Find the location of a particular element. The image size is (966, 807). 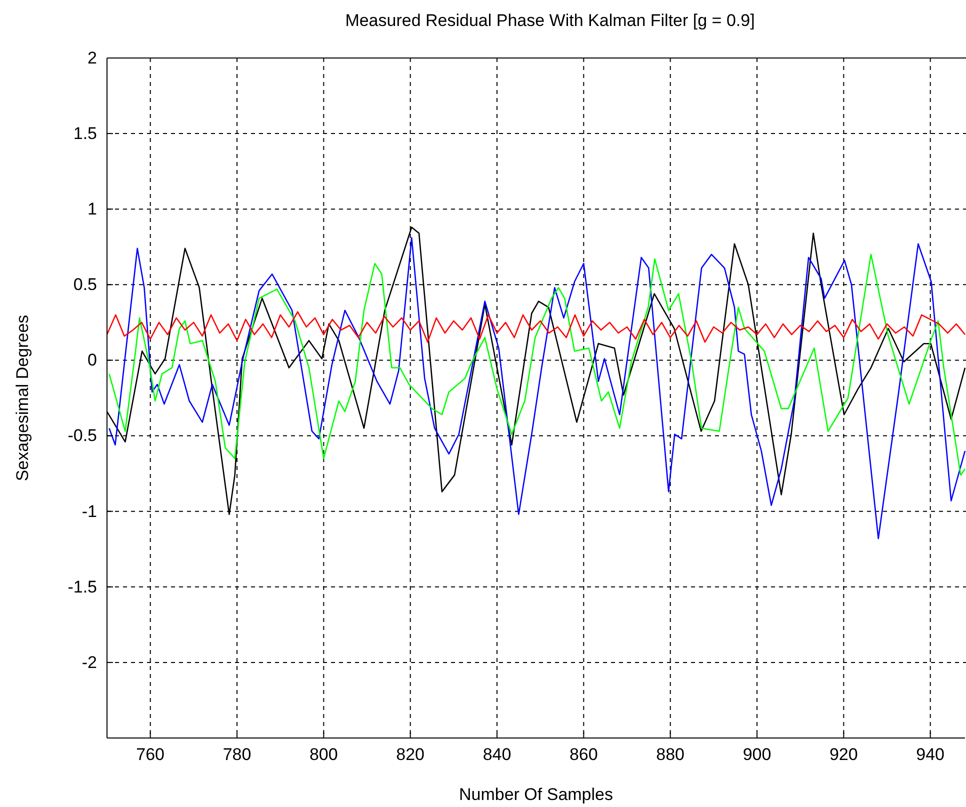

x-tick-label: 780 is located at coordinates (237, 754).